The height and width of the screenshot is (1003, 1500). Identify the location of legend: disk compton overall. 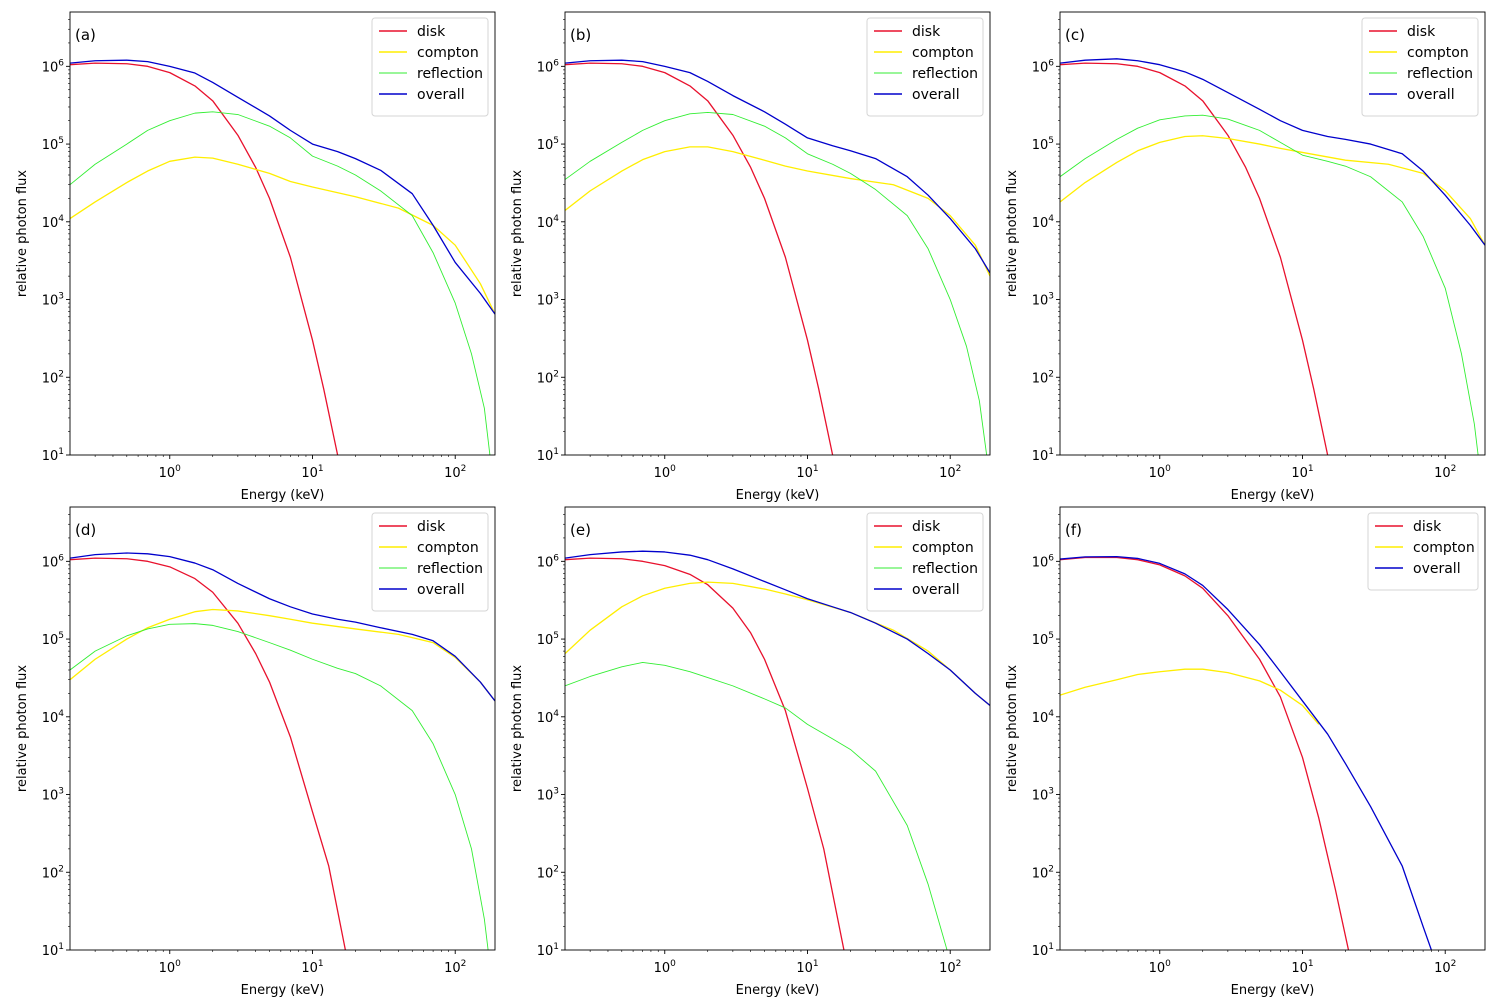
(1423, 551).